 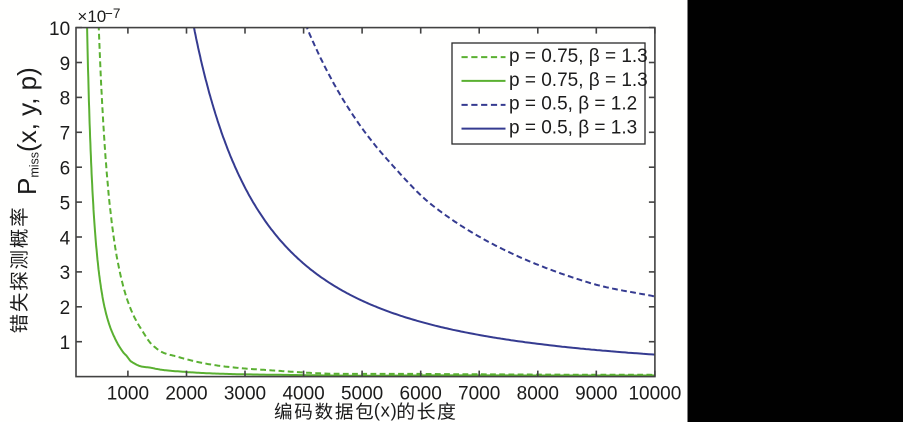 I want to click on svg-text: 8000, so click(x=538, y=393).